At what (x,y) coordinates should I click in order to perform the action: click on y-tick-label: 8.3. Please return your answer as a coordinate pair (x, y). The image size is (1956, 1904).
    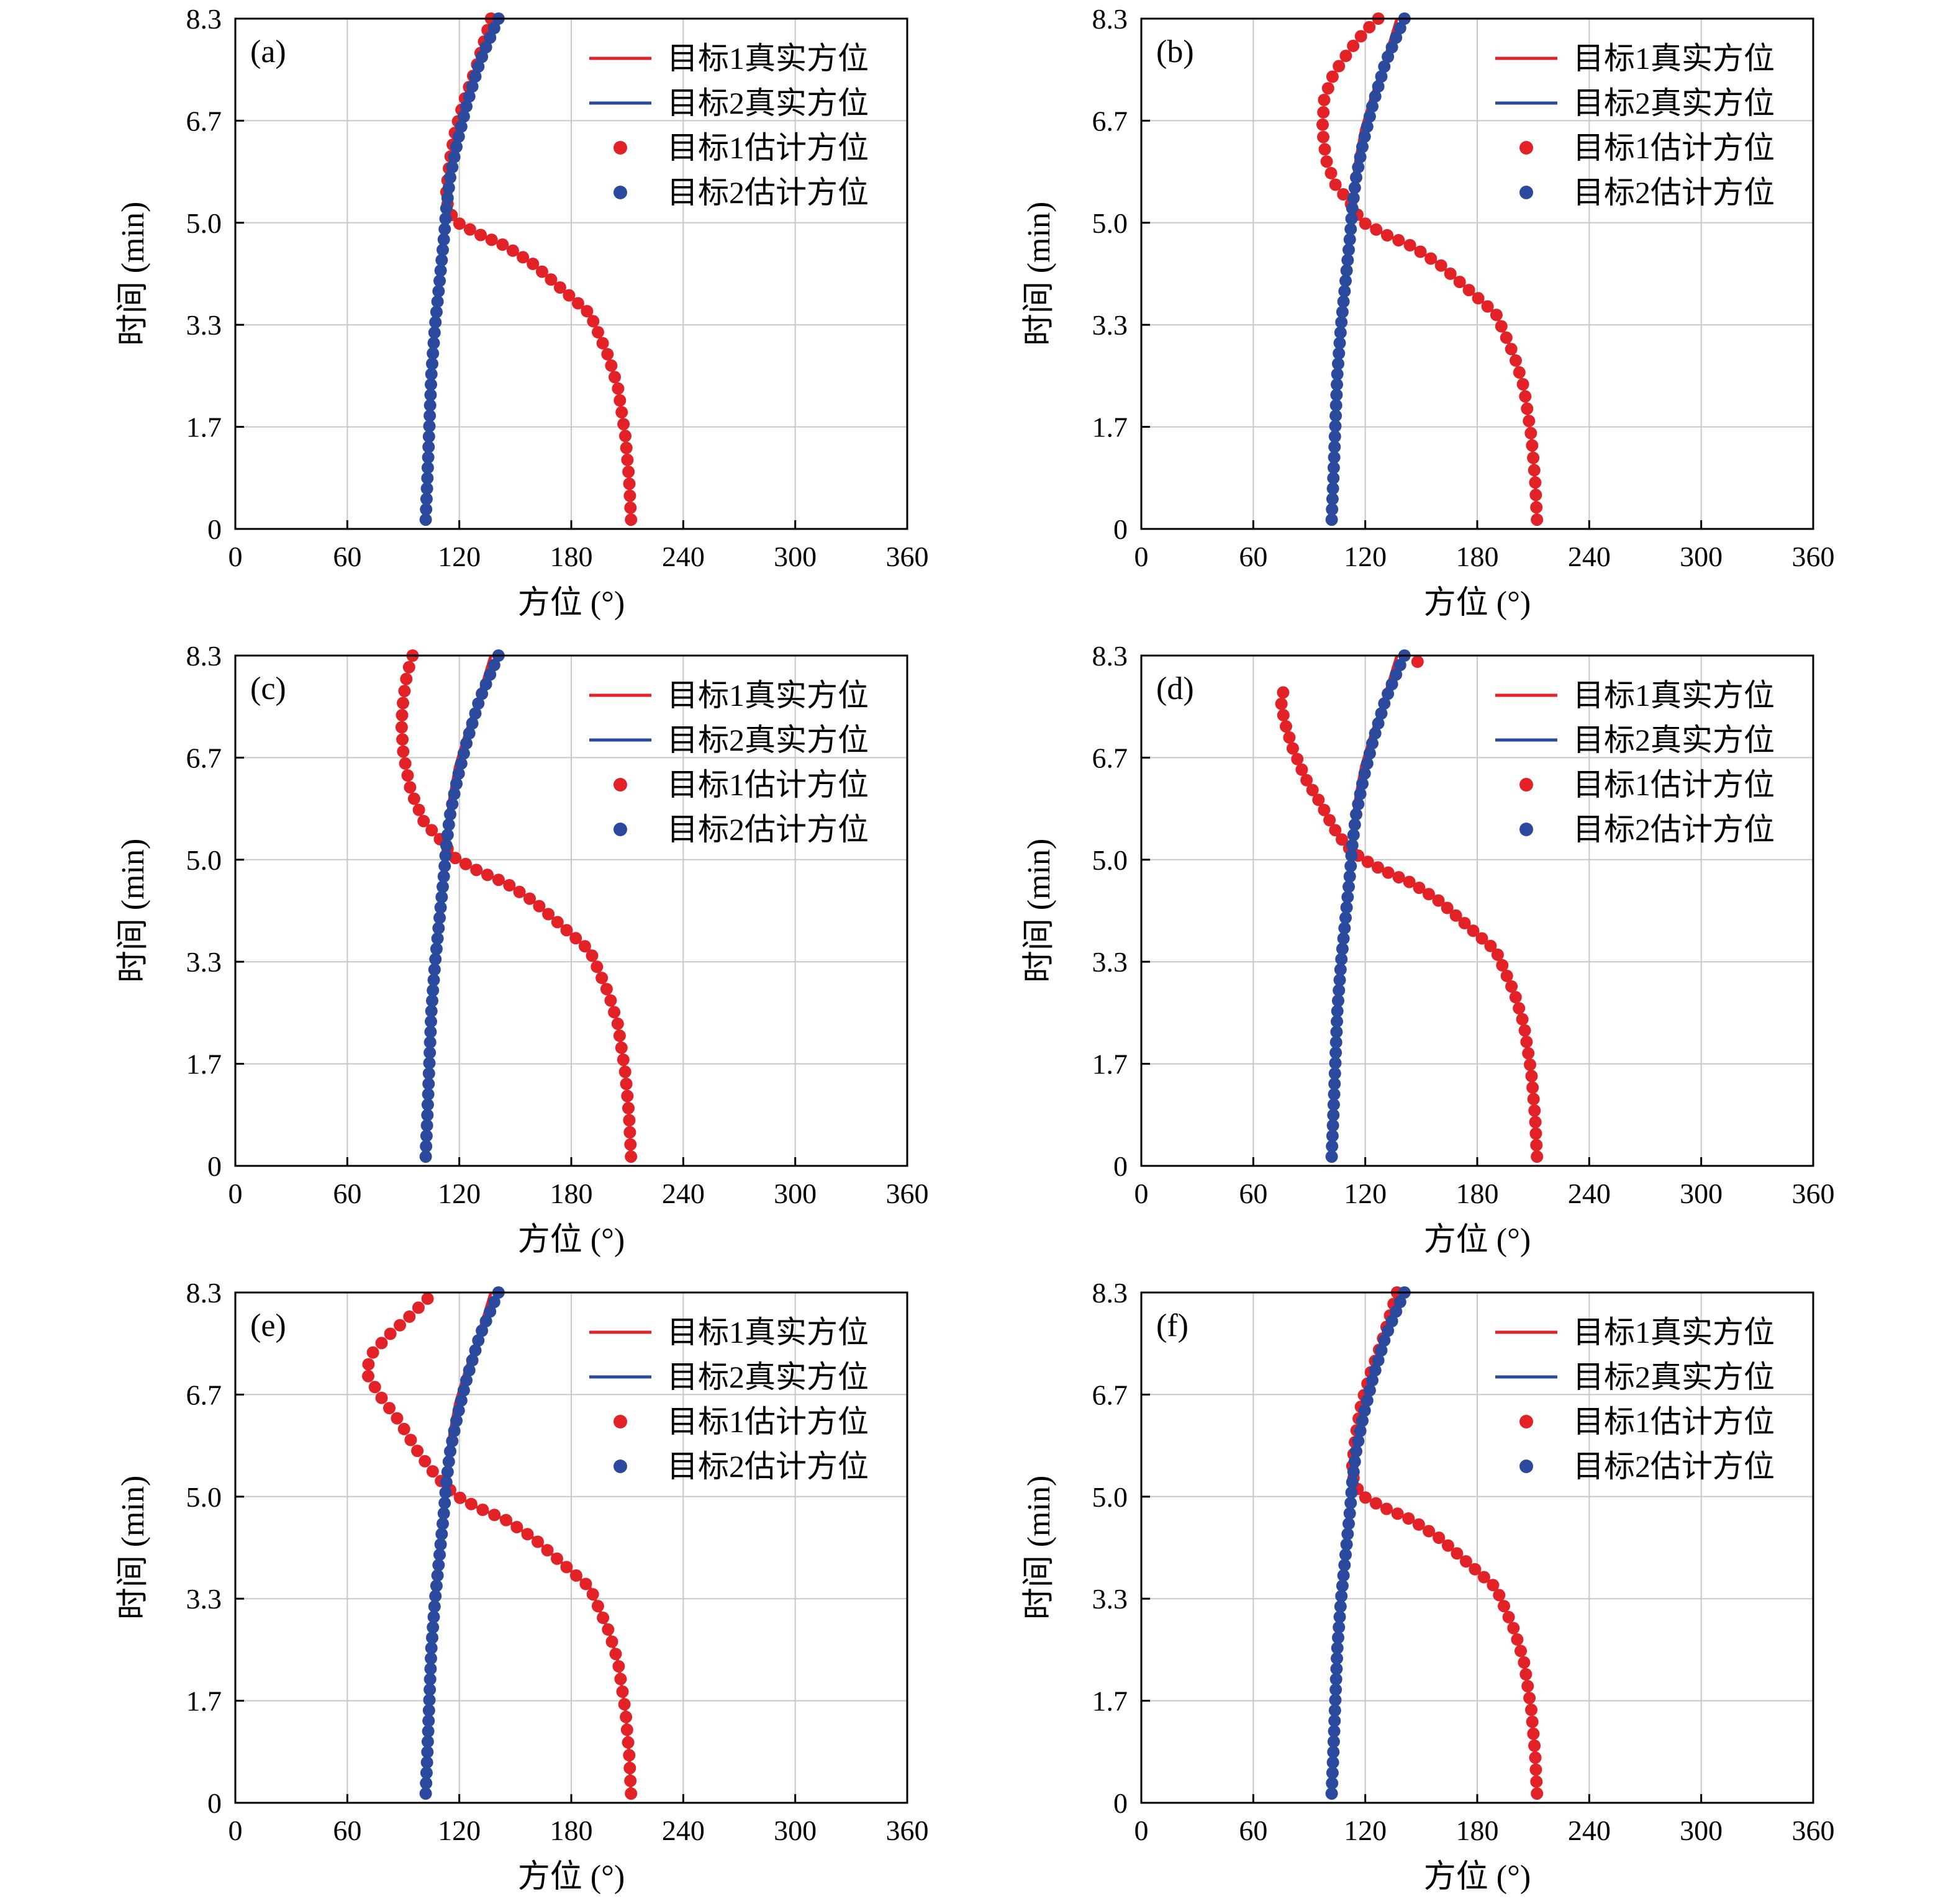
    Looking at the image, I should click on (204, 656).